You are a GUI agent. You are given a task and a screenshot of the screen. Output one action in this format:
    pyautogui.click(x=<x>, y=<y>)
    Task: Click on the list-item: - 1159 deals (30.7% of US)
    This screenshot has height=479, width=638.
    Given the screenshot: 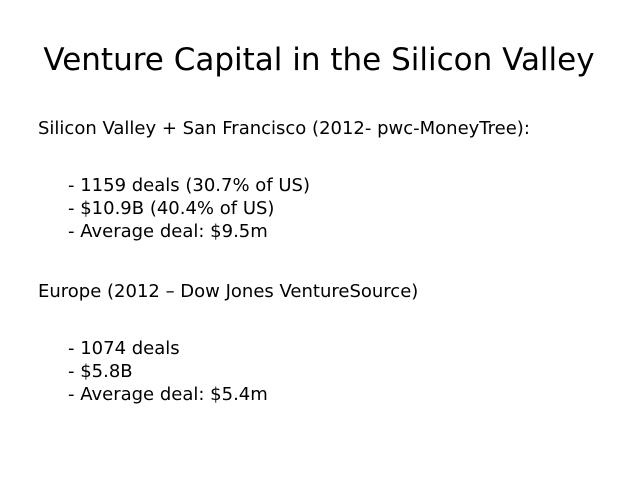 What is the action you would take?
    pyautogui.click(x=189, y=185)
    